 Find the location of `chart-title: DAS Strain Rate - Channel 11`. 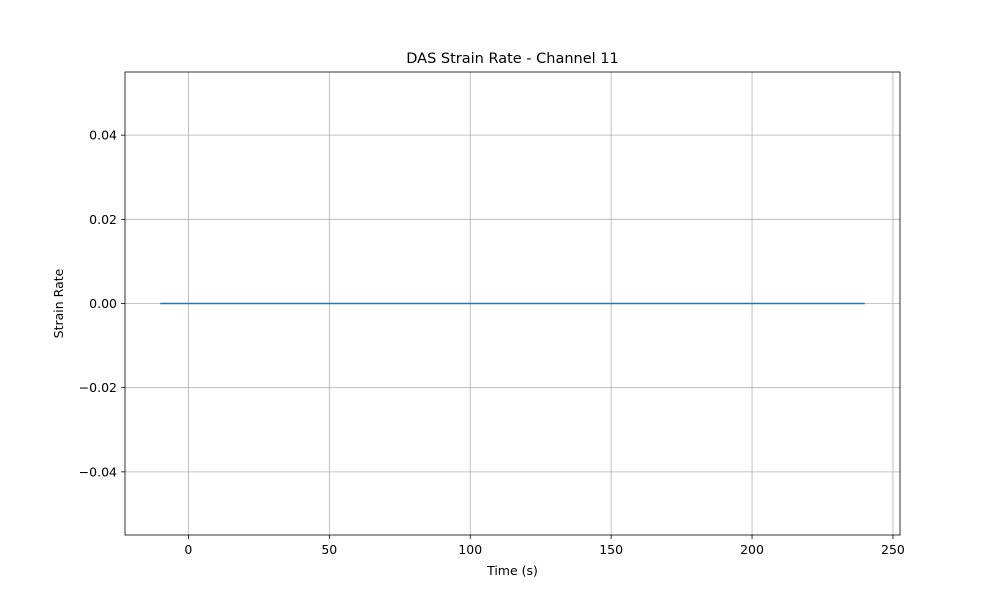

chart-title: DAS Strain Rate - Channel 11 is located at coordinates (512, 59).